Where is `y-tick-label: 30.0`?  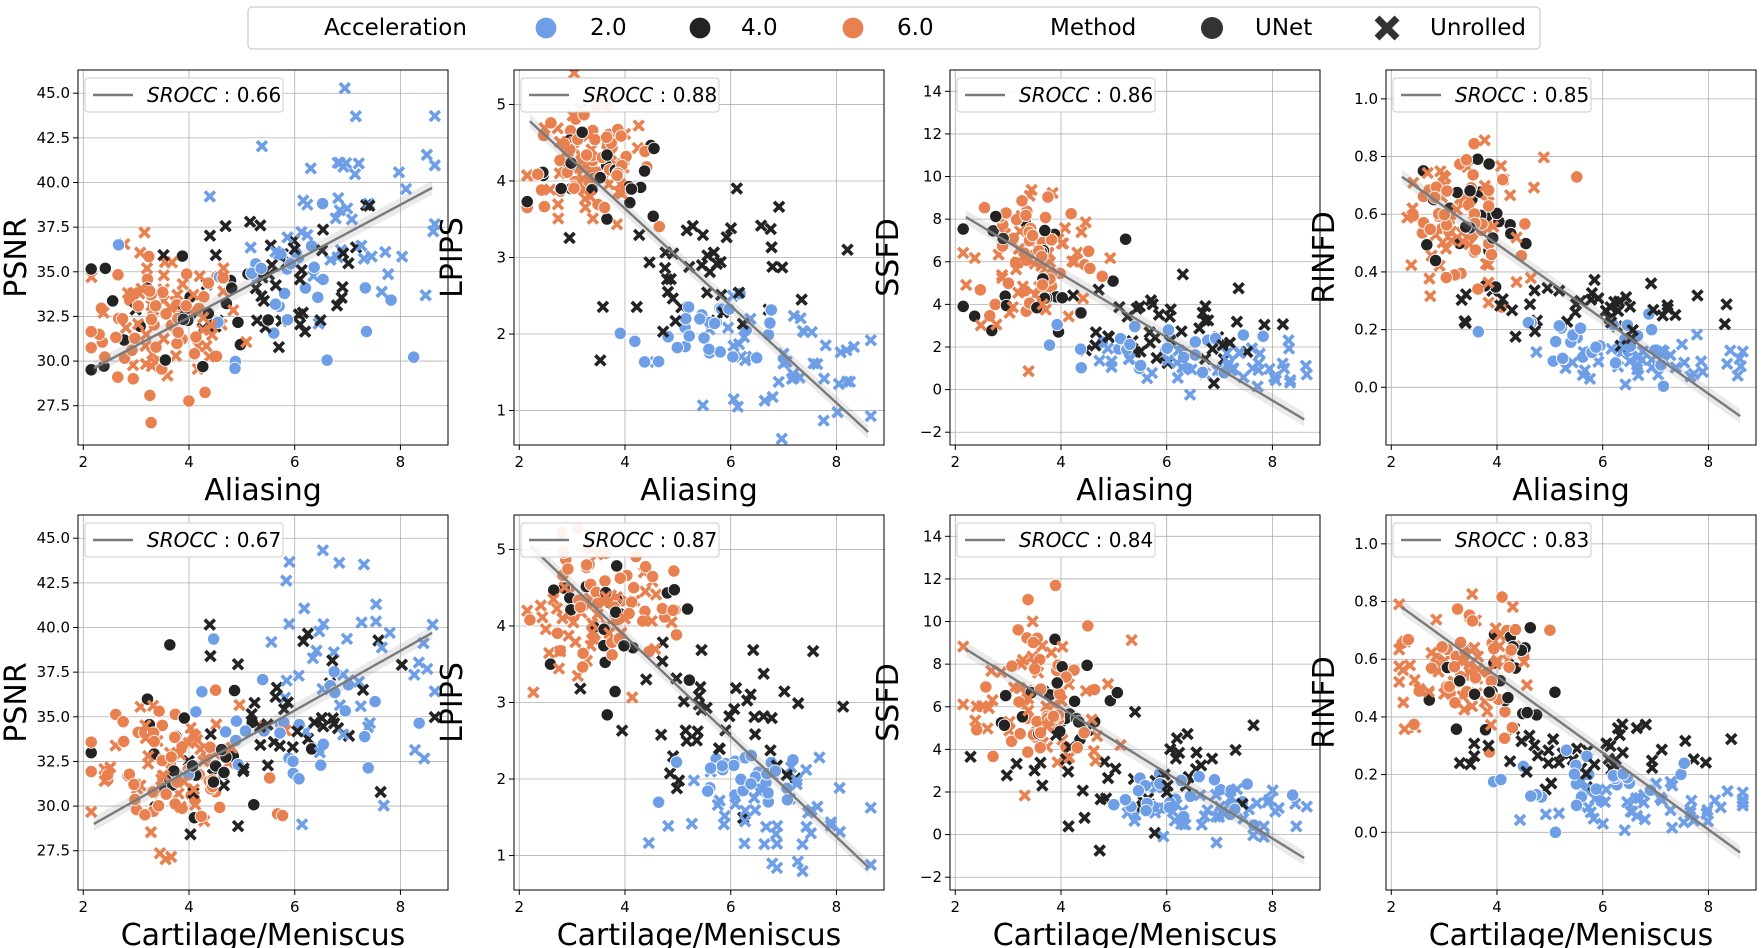 y-tick-label: 30.0 is located at coordinates (53, 806).